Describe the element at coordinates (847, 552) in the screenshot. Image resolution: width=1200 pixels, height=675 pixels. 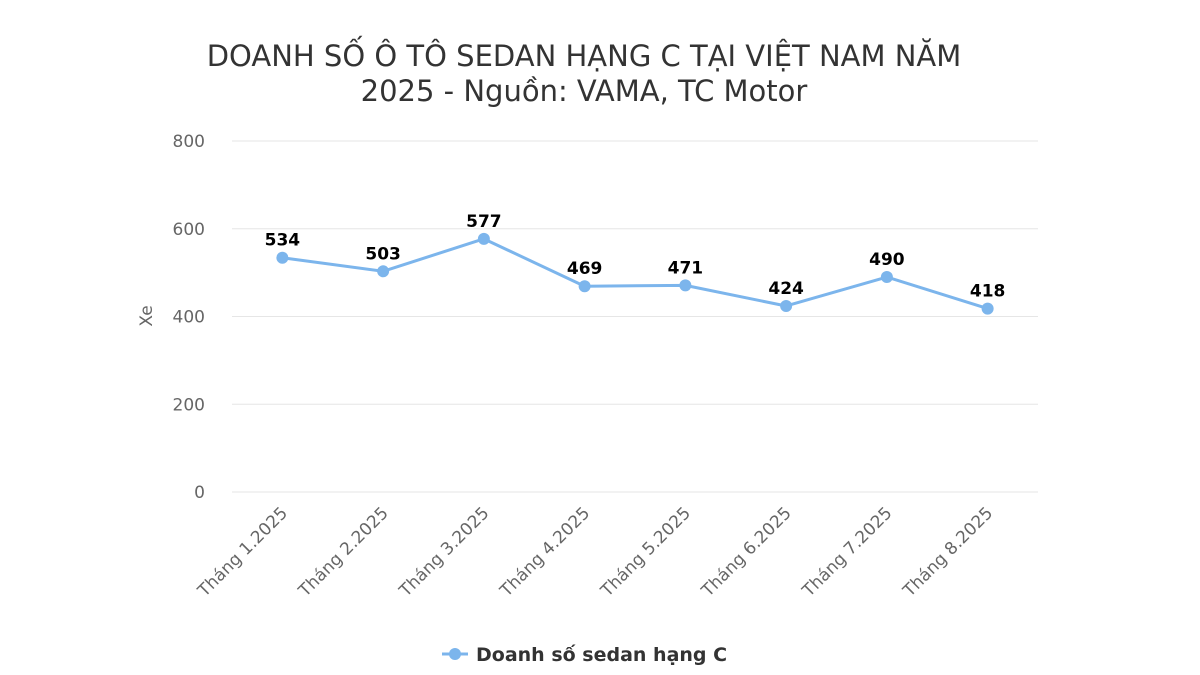
I see `x-tick-label: Tháng 7.2025` at that location.